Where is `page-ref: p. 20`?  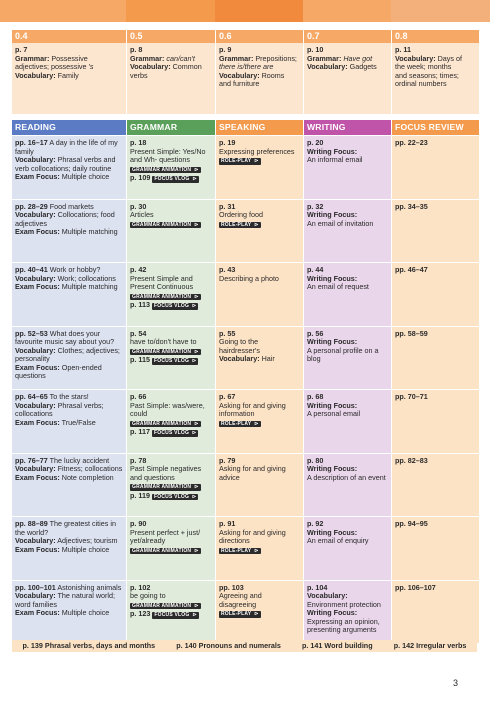
page-ref: p. 20 is located at coordinates (315, 142).